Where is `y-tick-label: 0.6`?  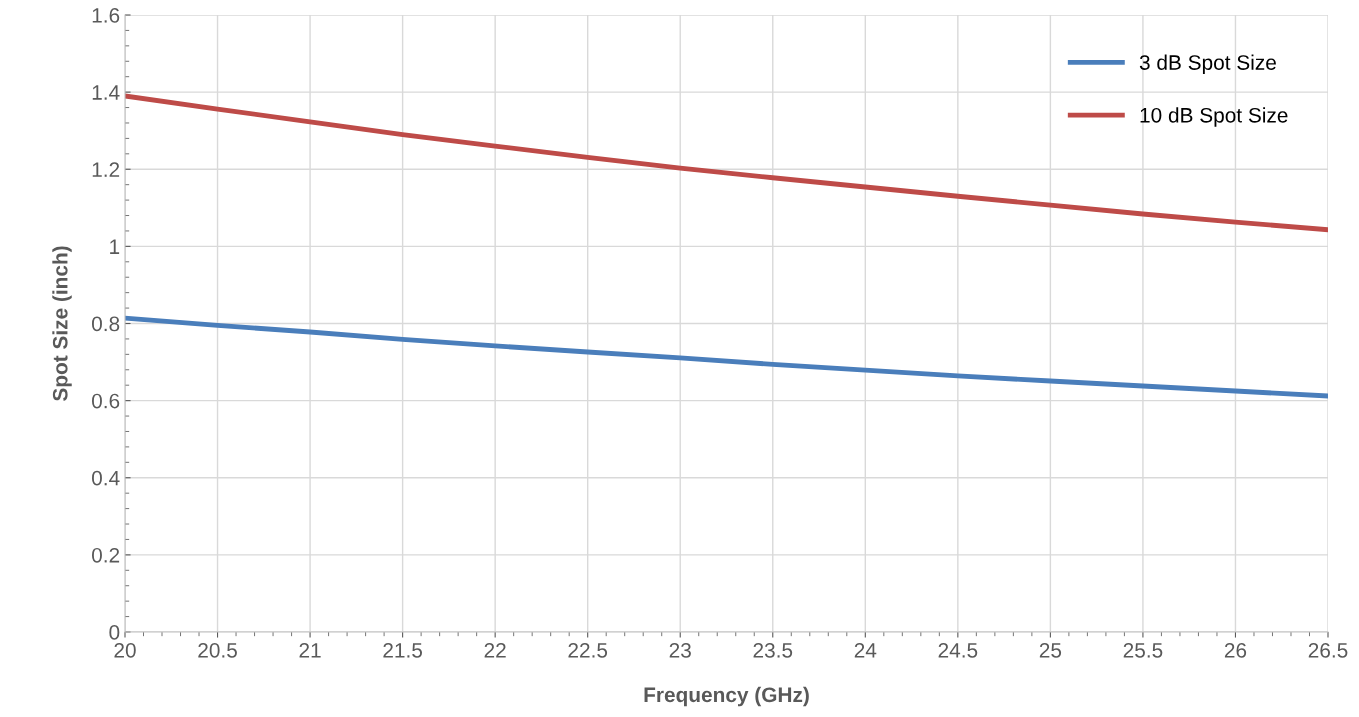
y-tick-label: 0.6 is located at coordinates (105, 401).